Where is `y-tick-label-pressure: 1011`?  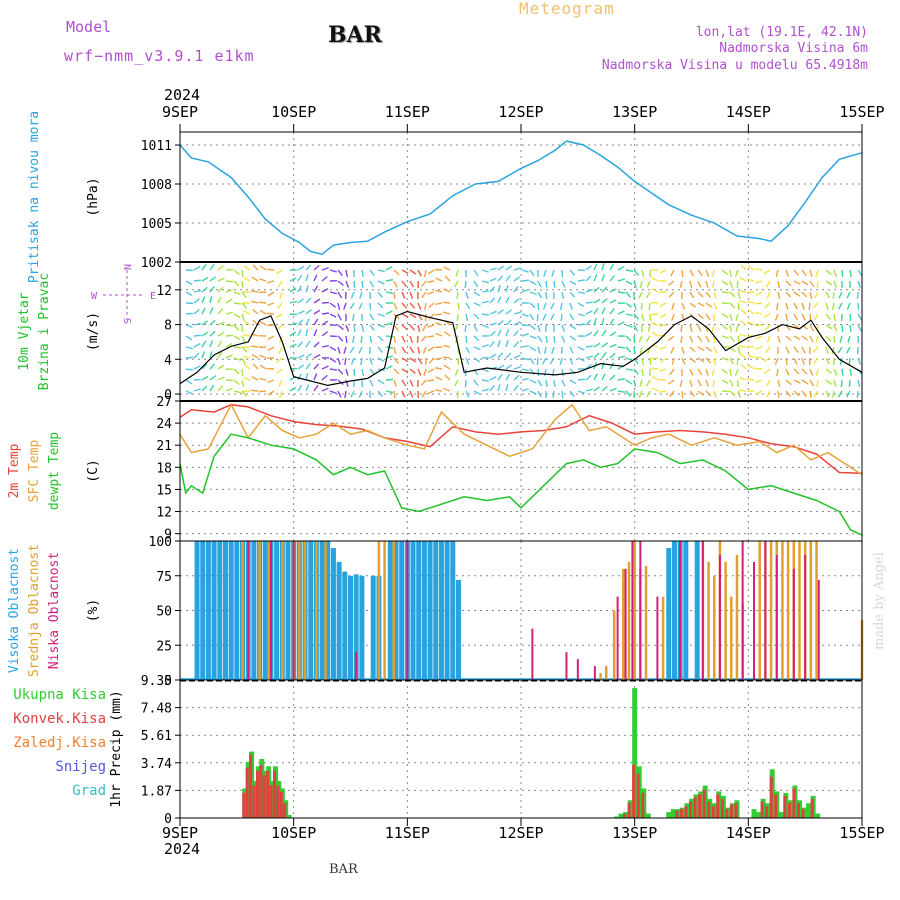
y-tick-label-pressure: 1011 is located at coordinates (156, 146).